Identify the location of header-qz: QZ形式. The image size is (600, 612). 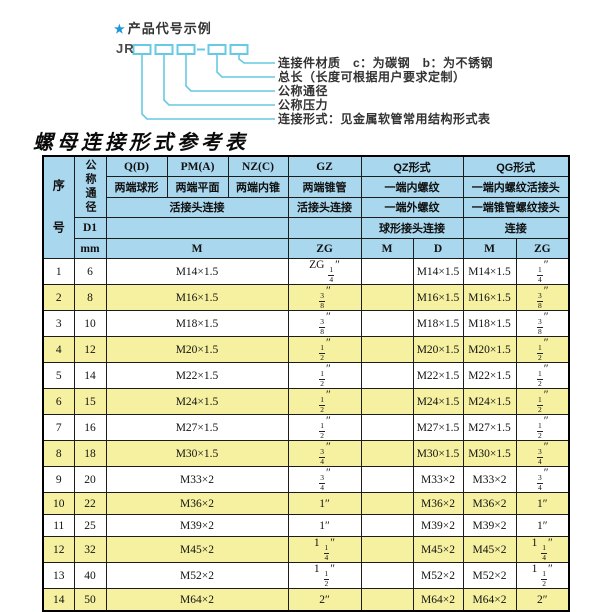
(412, 166).